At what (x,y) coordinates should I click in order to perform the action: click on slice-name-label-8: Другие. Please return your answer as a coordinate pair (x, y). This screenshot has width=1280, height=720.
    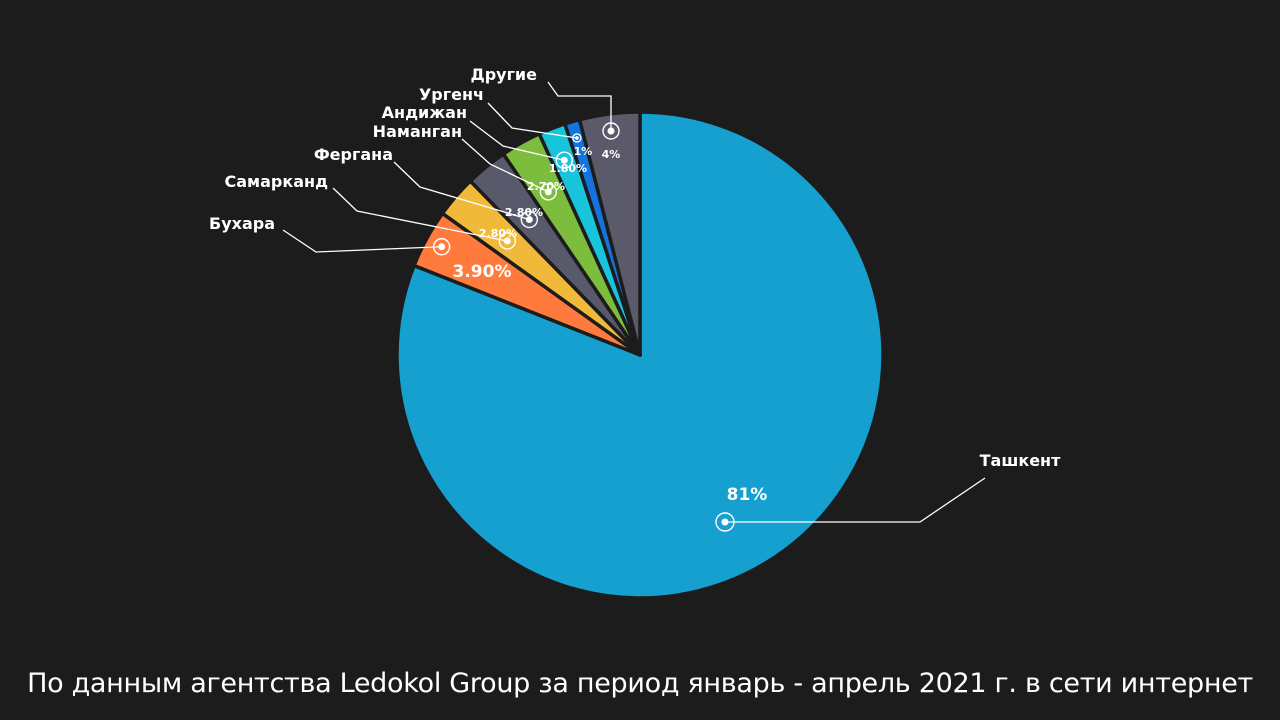
    Looking at the image, I should click on (503, 74).